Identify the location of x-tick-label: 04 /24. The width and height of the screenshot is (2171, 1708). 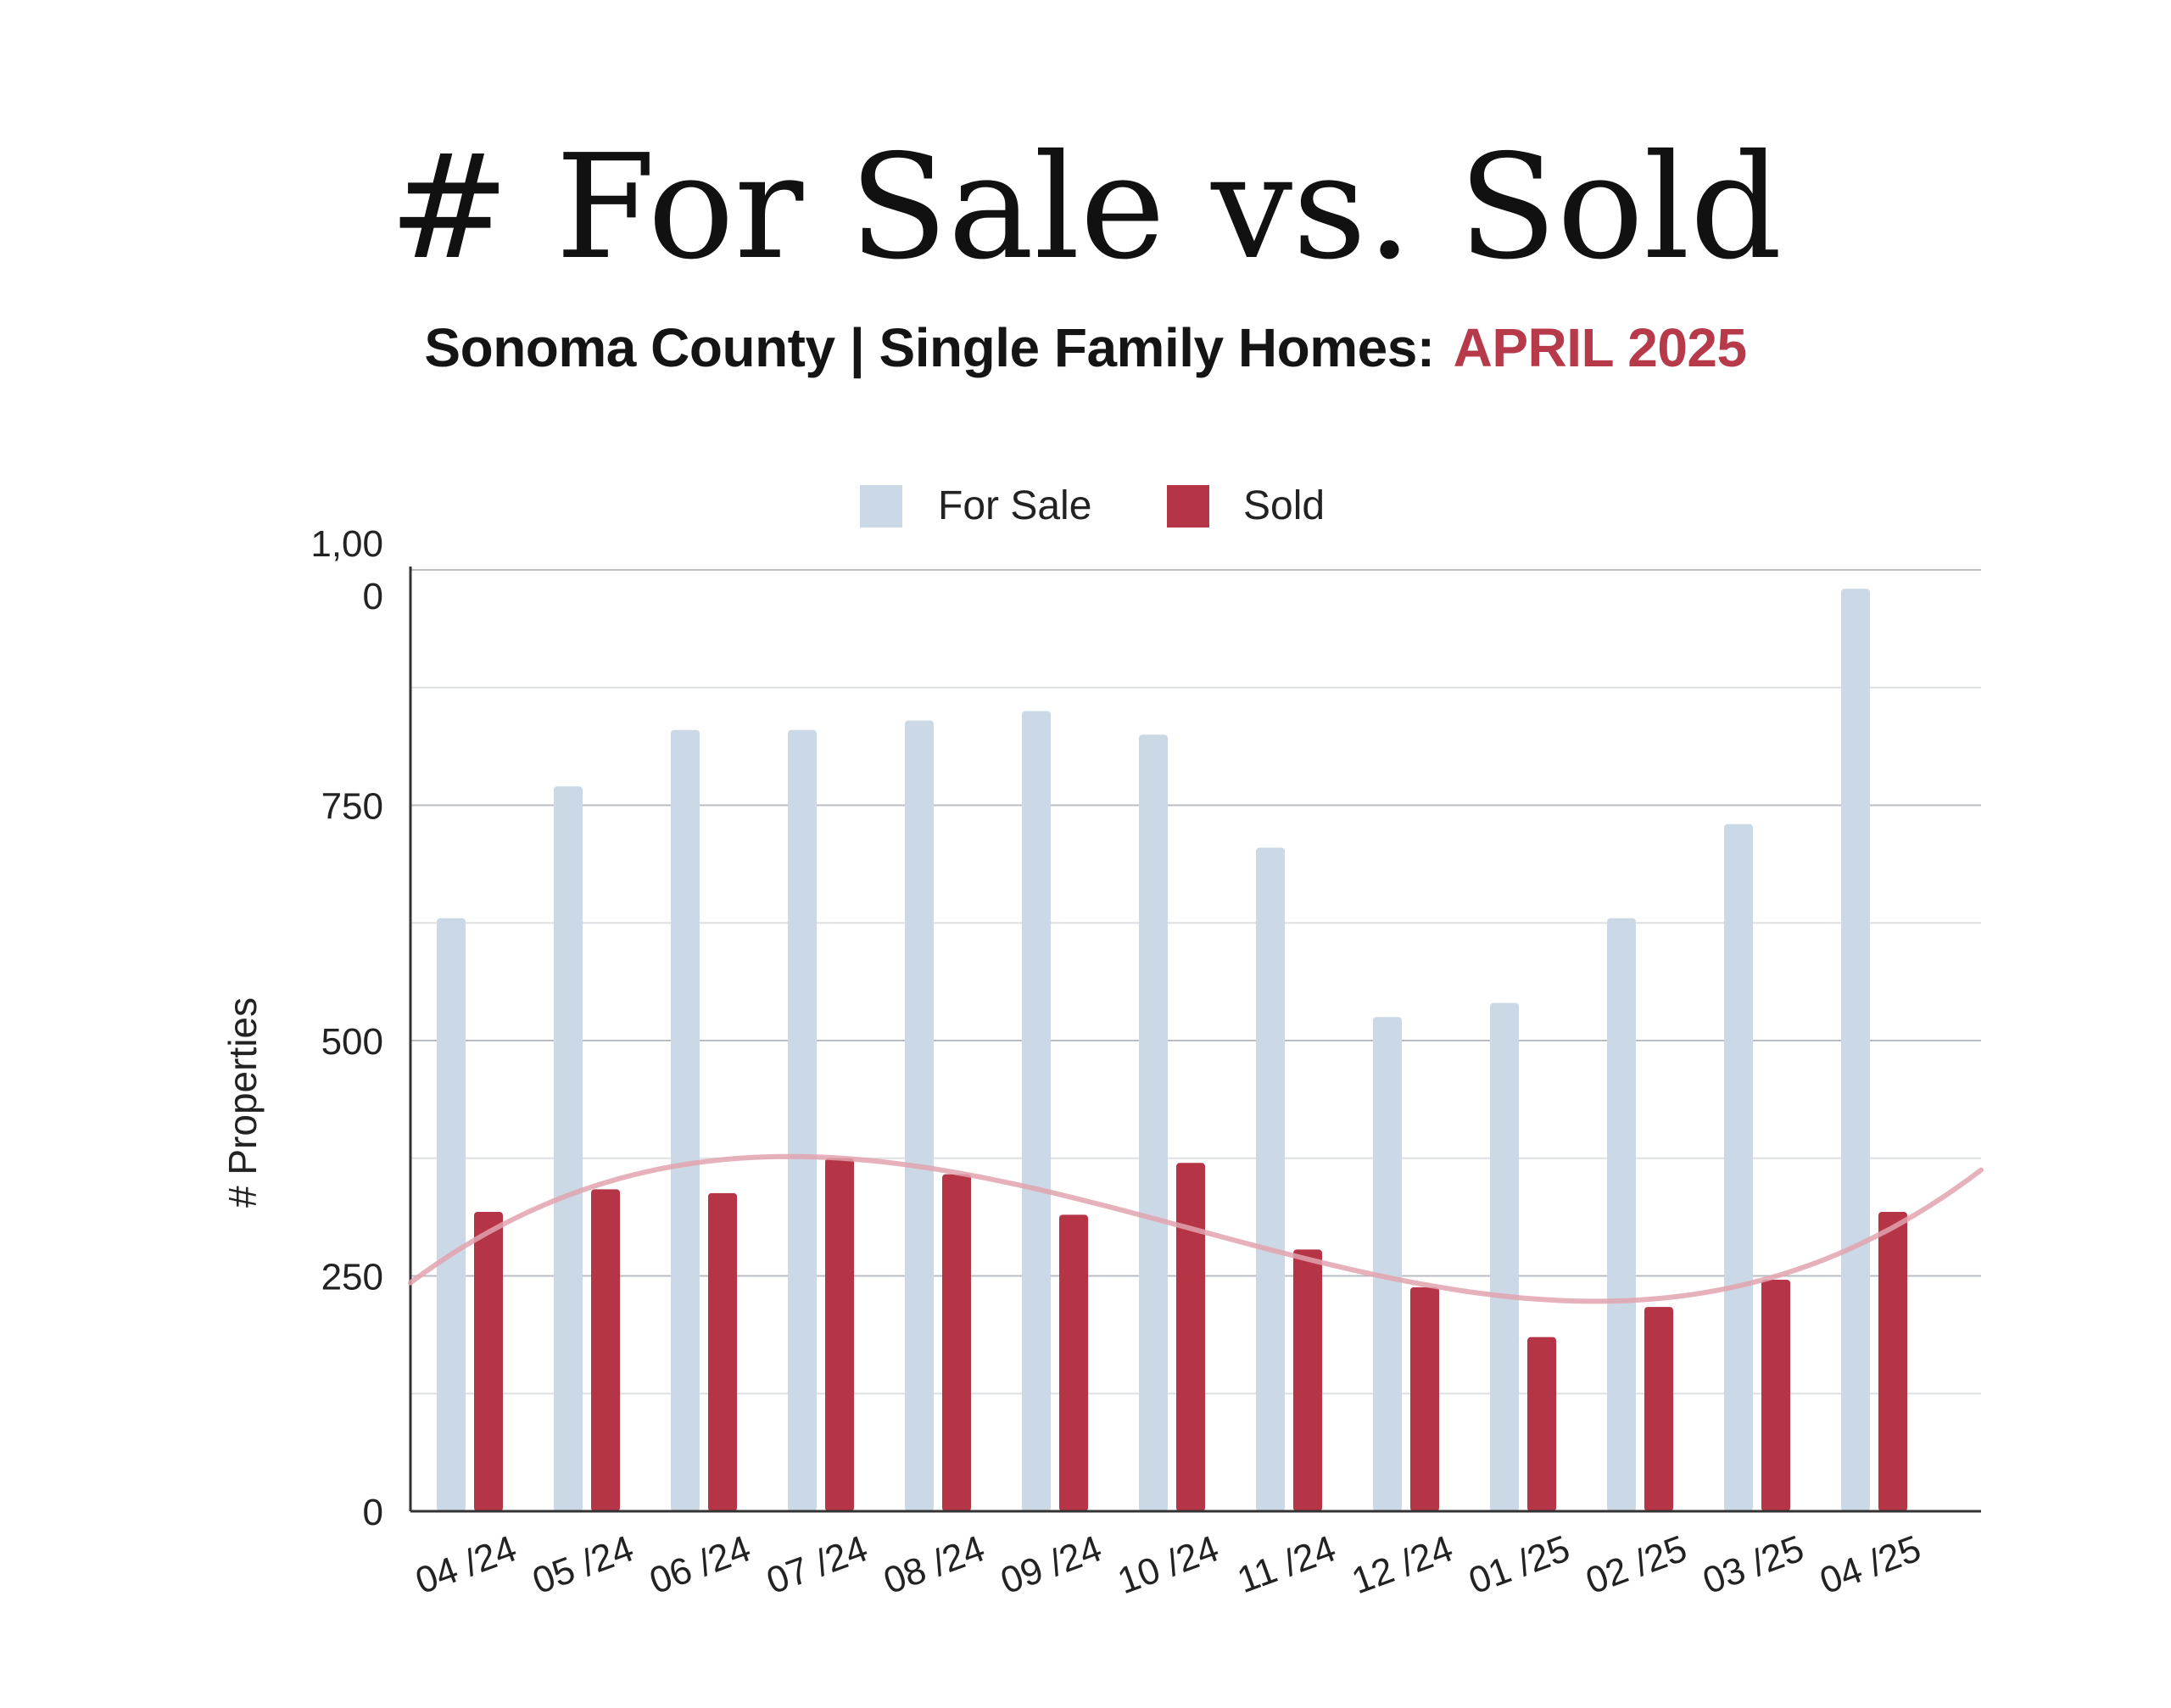
(466, 1565).